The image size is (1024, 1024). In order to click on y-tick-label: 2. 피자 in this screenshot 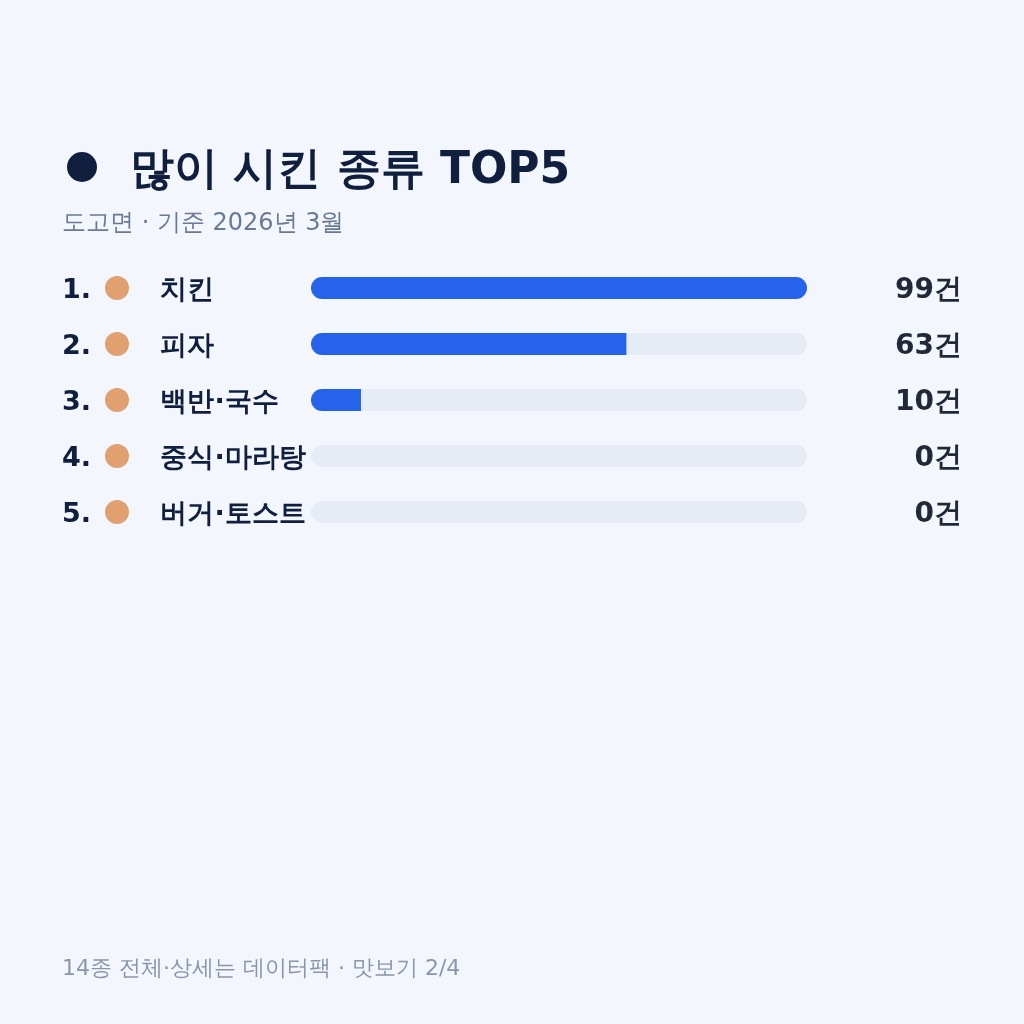, I will do `click(138, 344)`.